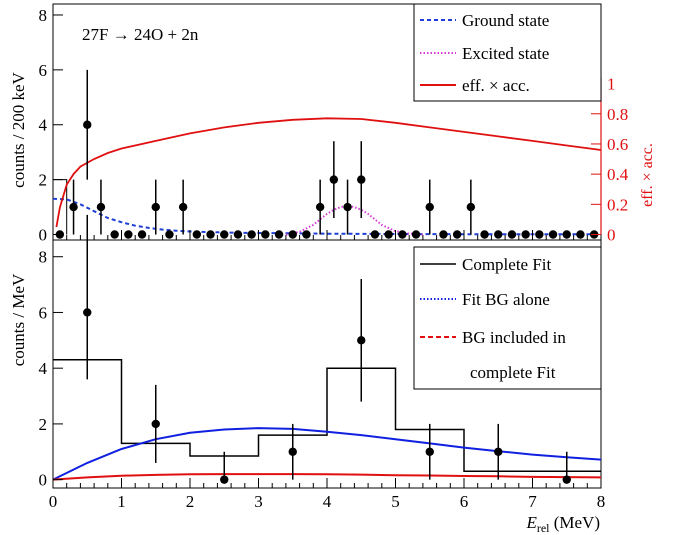 This screenshot has width=673, height=535. What do you see at coordinates (327, 477) in the screenshot?
I see `bg-included-curve` at bounding box center [327, 477].